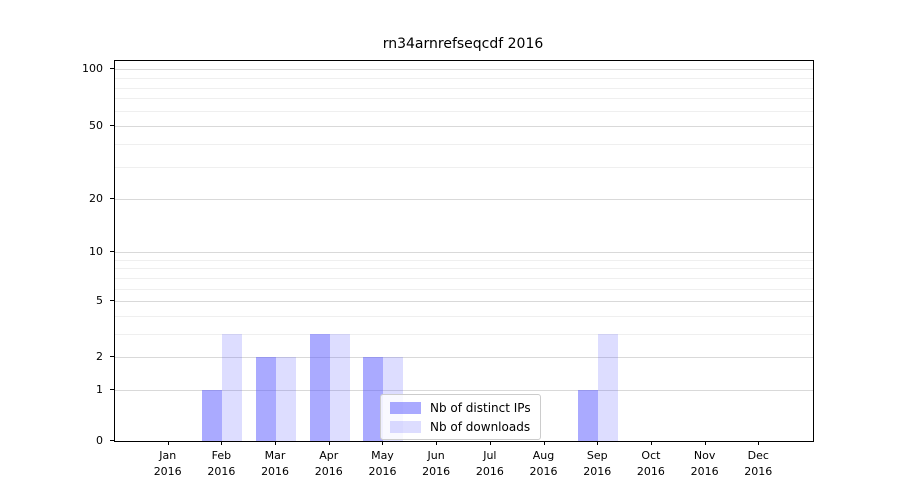 The image size is (900, 500). I want to click on x-tick-label: Dec 2016, so click(758, 464).